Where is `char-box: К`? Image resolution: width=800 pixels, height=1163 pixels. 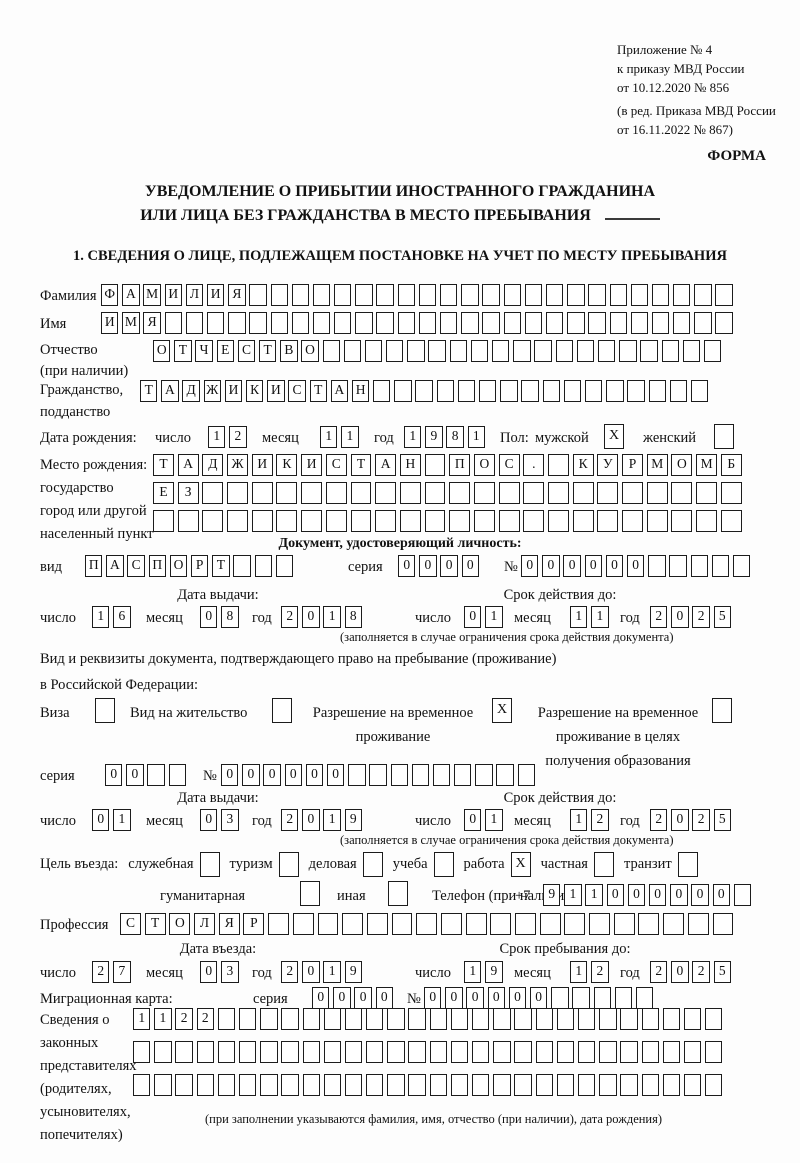
char-box: К is located at coordinates (583, 465).